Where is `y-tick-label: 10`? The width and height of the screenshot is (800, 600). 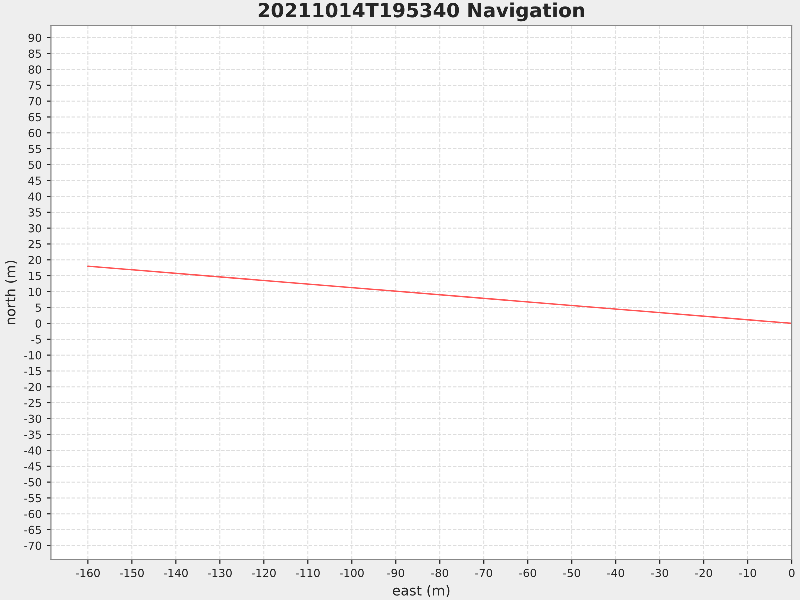 y-tick-label: 10 is located at coordinates (35, 292).